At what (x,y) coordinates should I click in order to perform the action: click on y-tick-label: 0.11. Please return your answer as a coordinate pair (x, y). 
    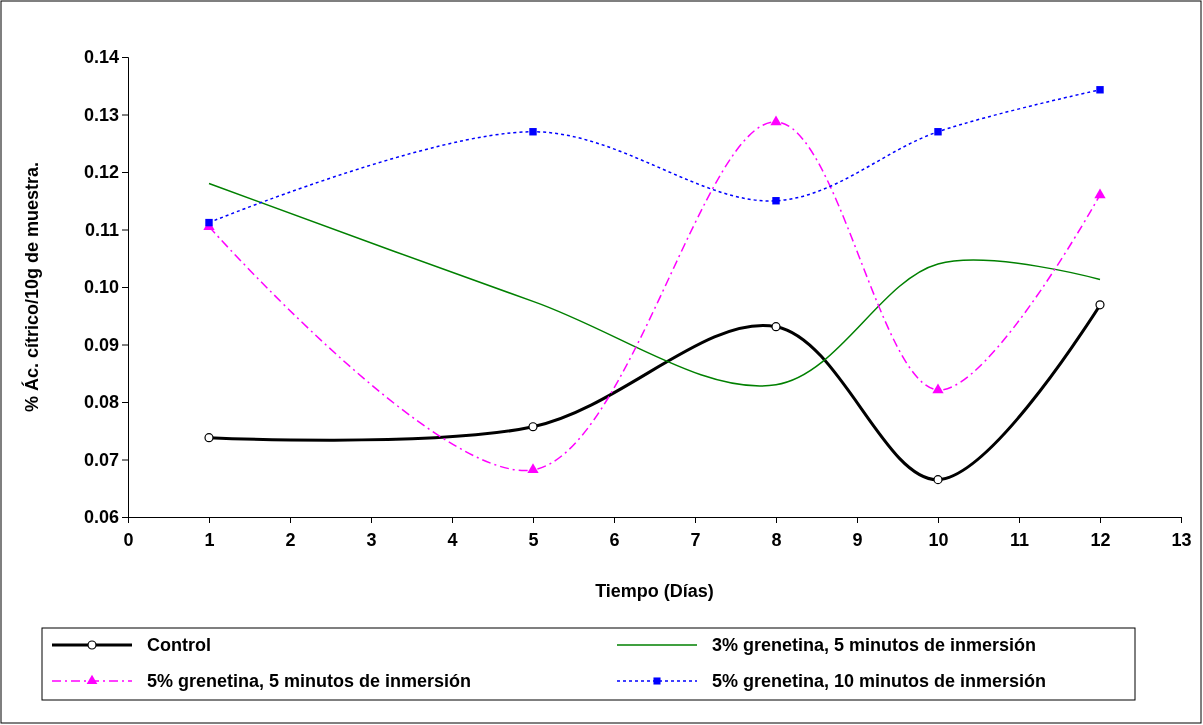
    Looking at the image, I should click on (101, 229).